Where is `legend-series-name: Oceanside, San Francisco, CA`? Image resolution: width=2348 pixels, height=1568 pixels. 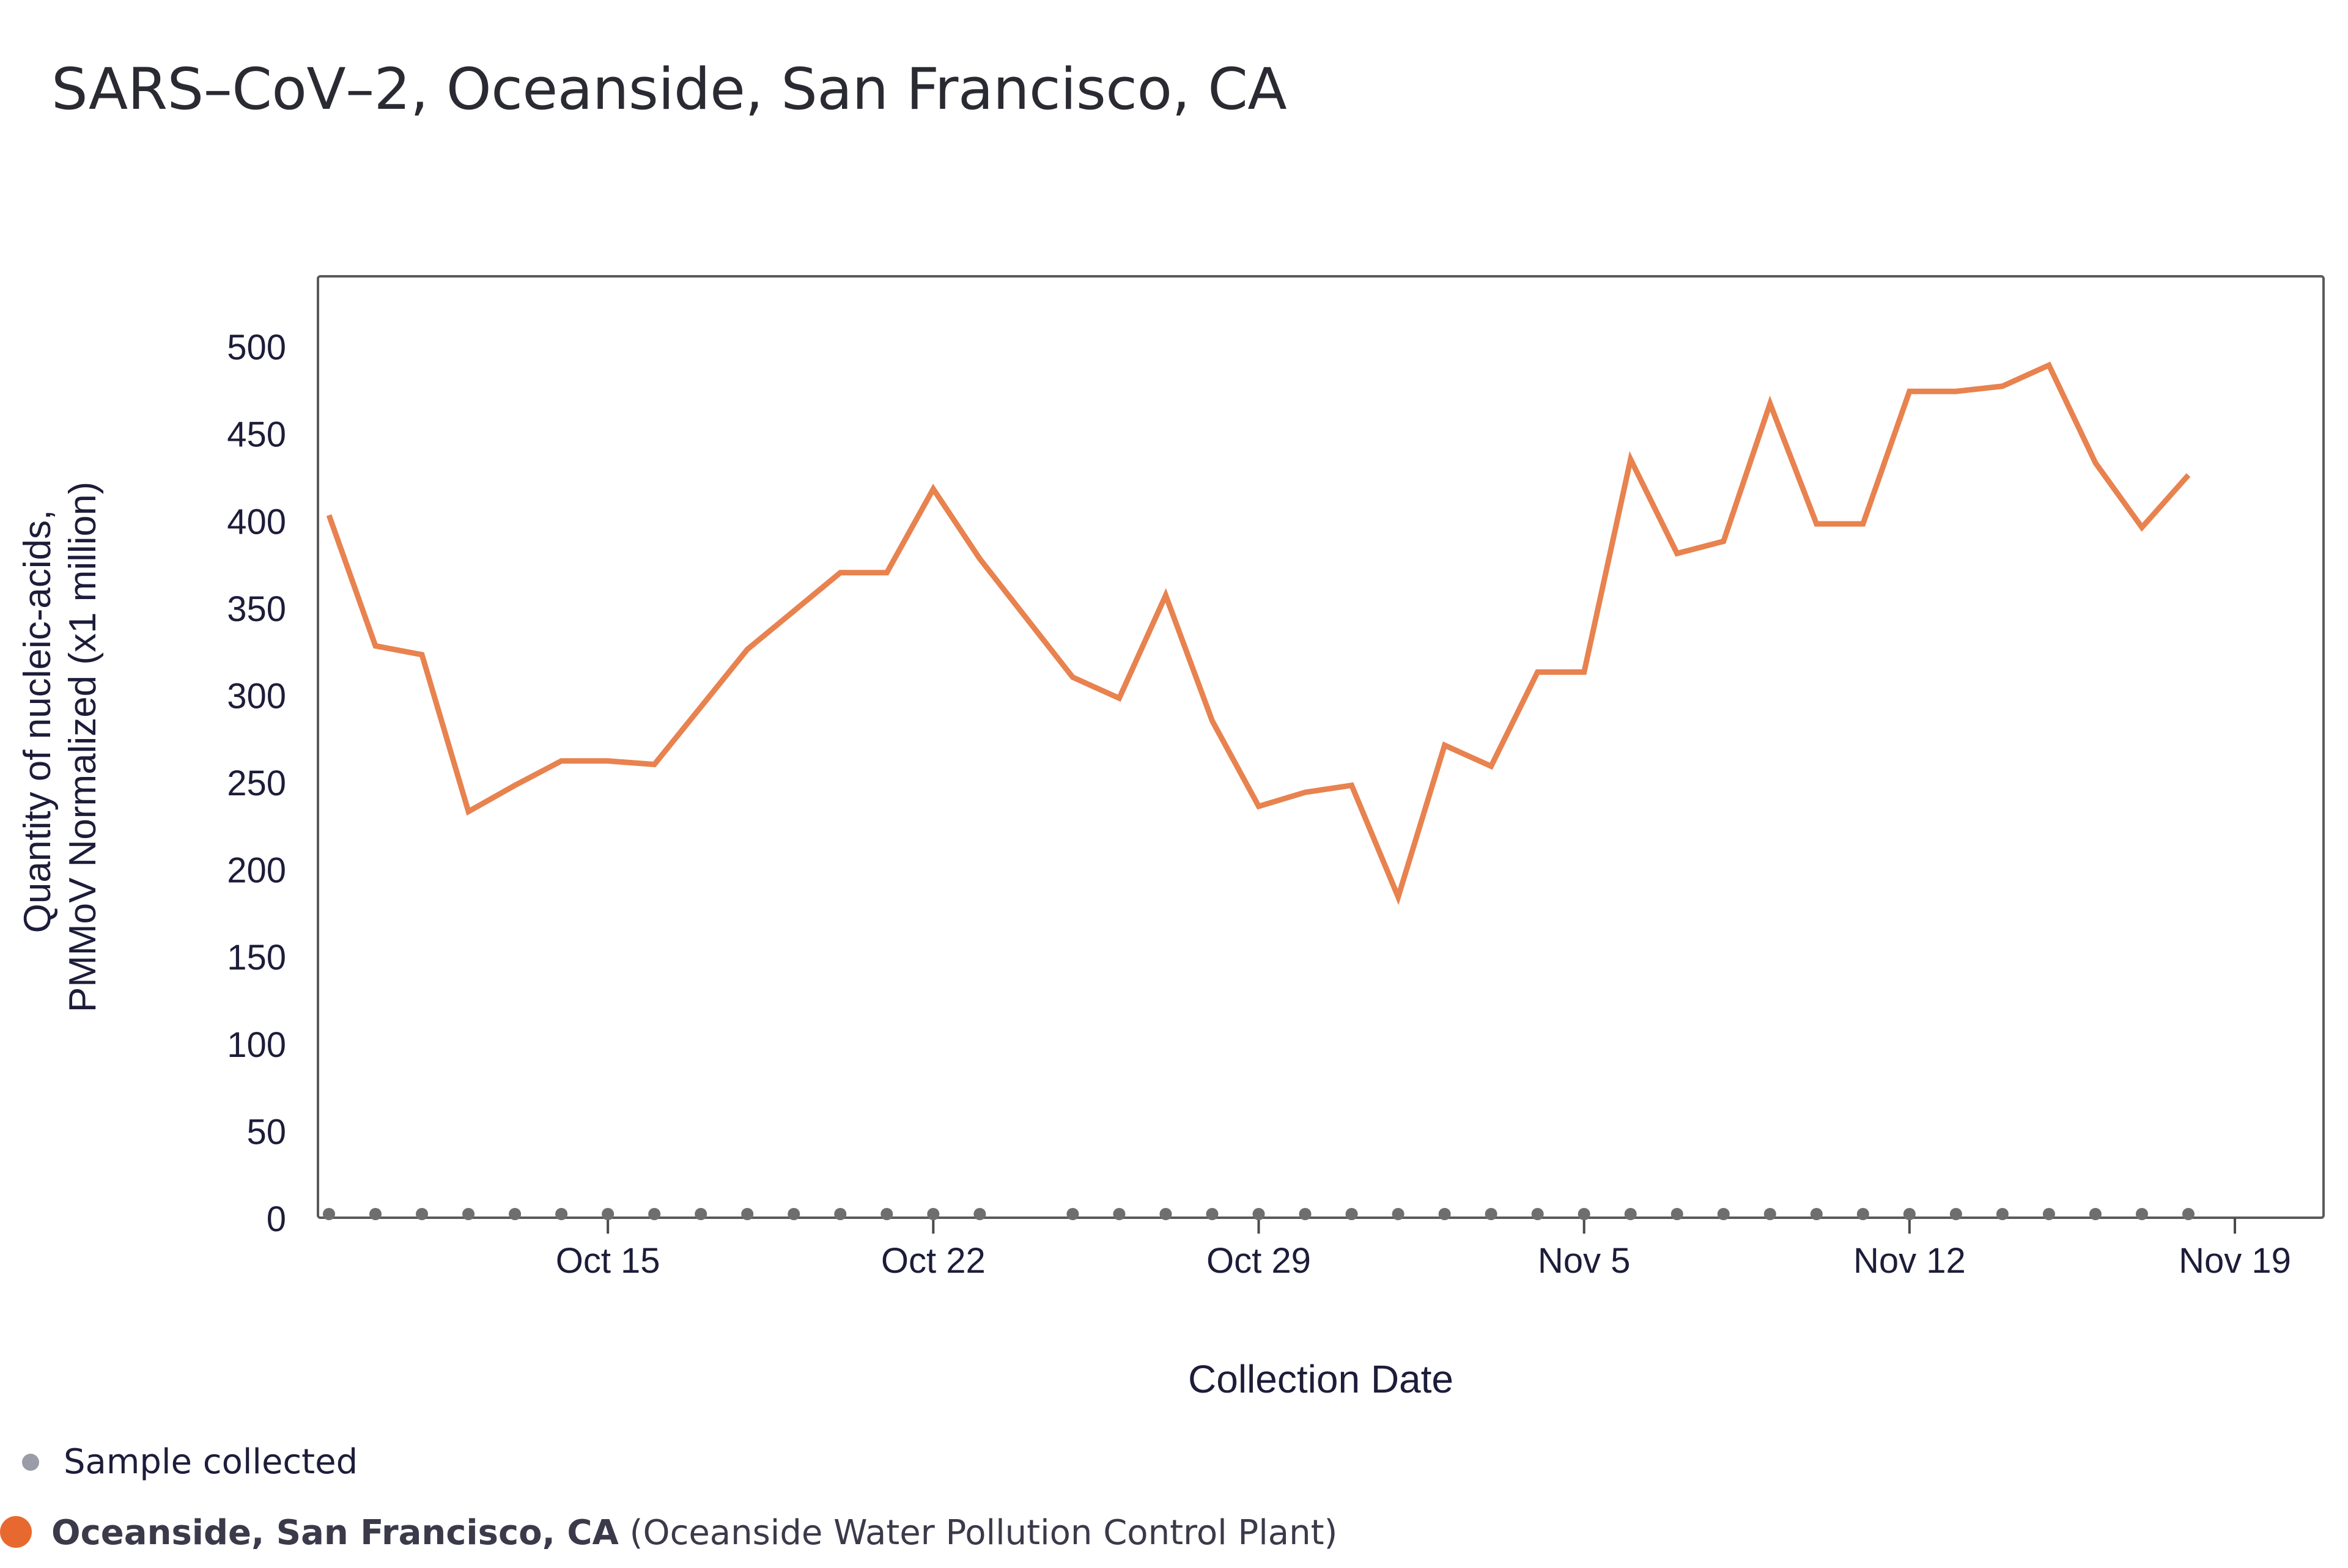
legend-series-name: Oceanside, San Francisco, CA is located at coordinates (335, 1533).